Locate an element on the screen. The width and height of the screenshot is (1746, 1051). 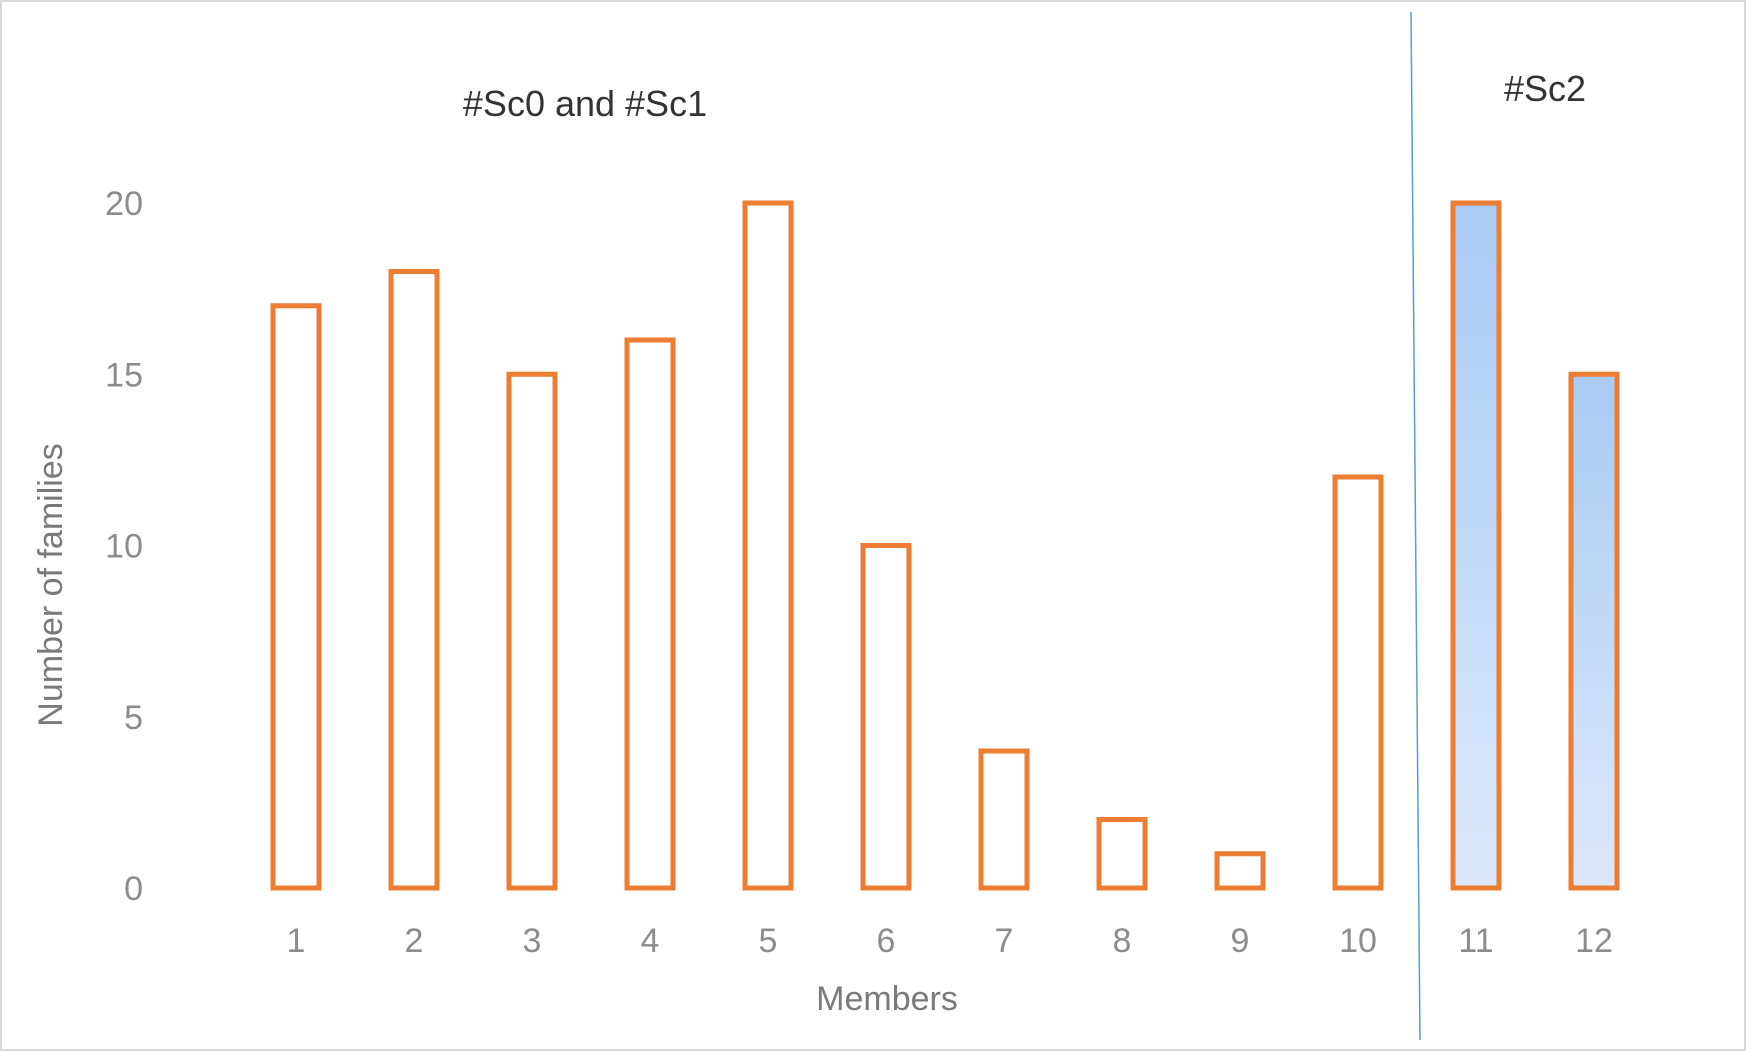
region-label-sc2: #Sc2 is located at coordinates (1545, 88).